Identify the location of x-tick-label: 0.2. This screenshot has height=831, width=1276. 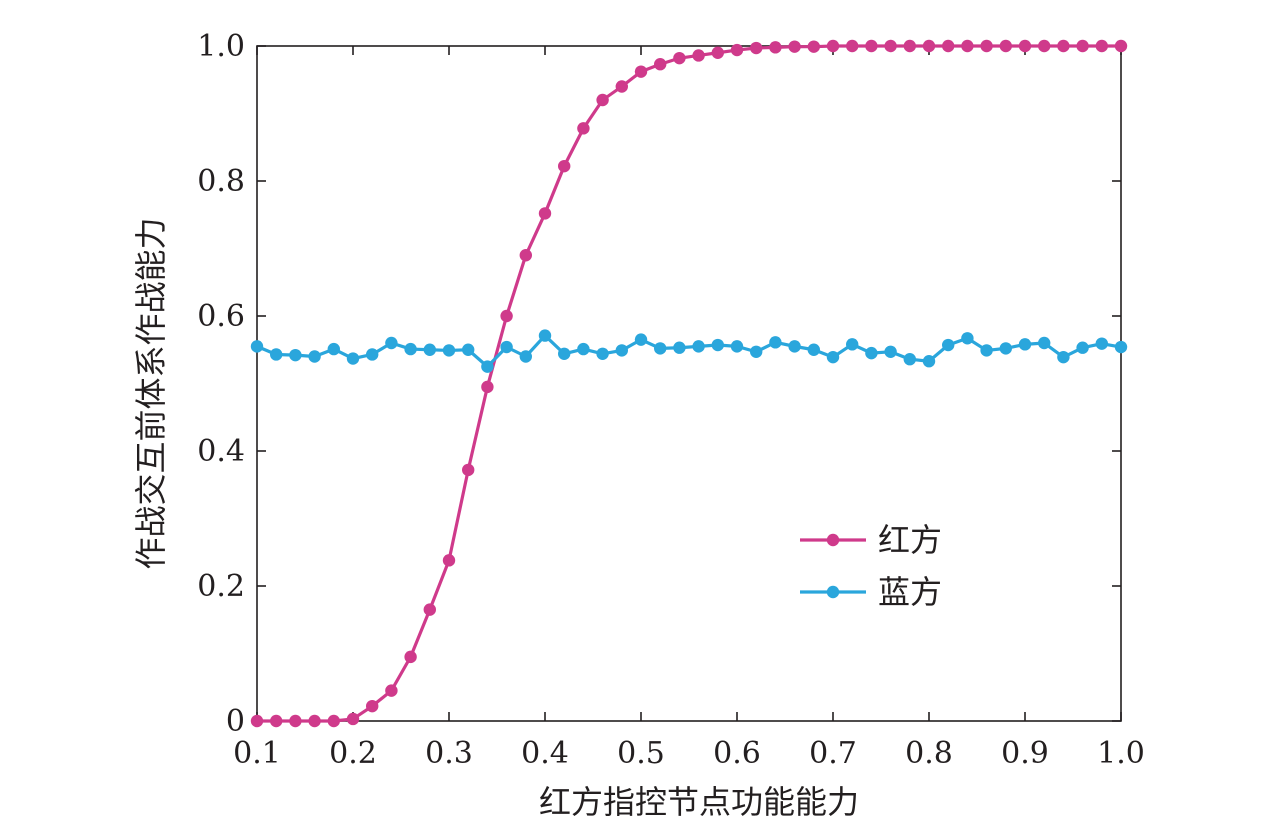
(353, 753).